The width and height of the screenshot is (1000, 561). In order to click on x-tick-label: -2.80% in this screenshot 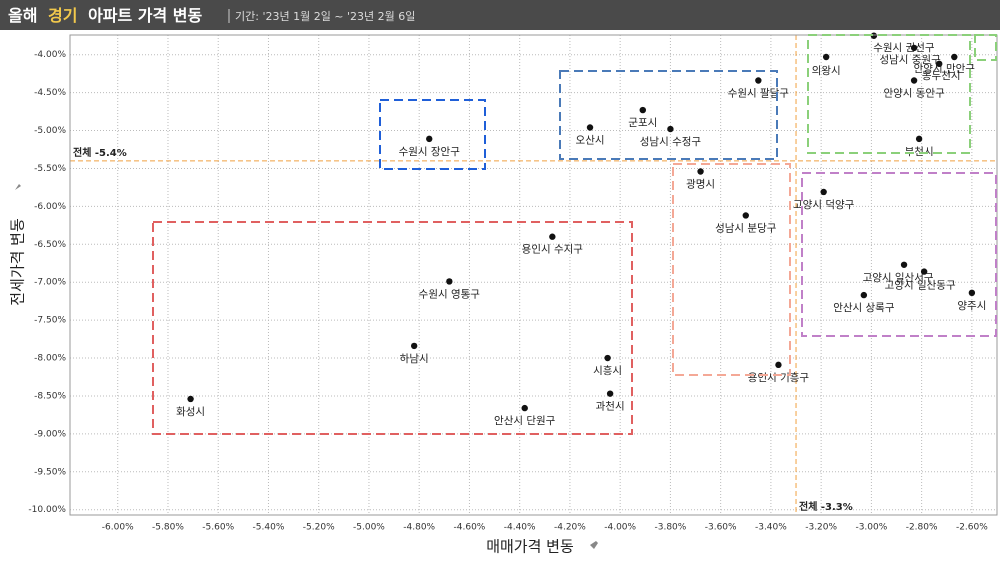, I will do `click(922, 528)`.